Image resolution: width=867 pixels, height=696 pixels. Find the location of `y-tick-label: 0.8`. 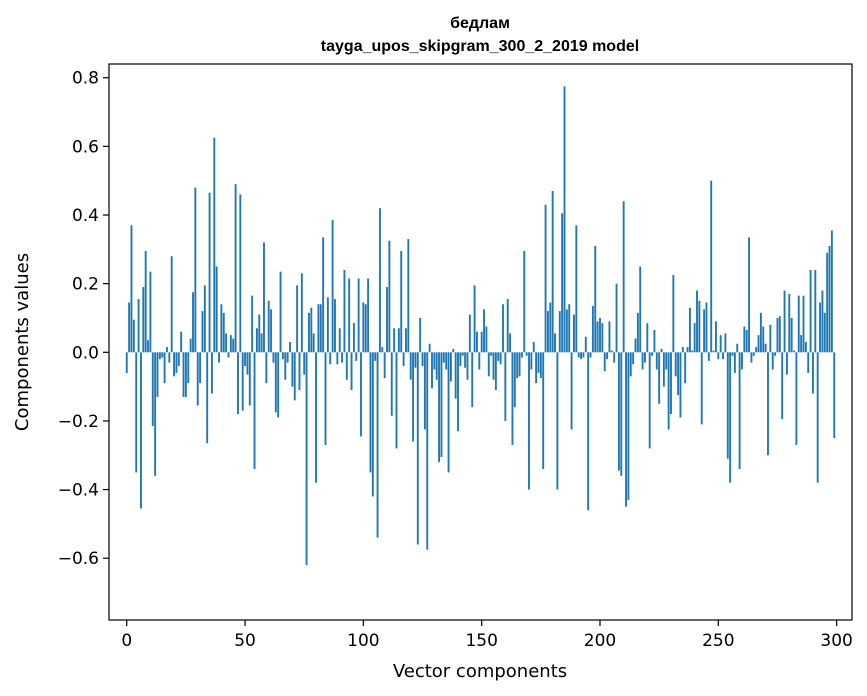

y-tick-label: 0.8 is located at coordinates (85, 79).